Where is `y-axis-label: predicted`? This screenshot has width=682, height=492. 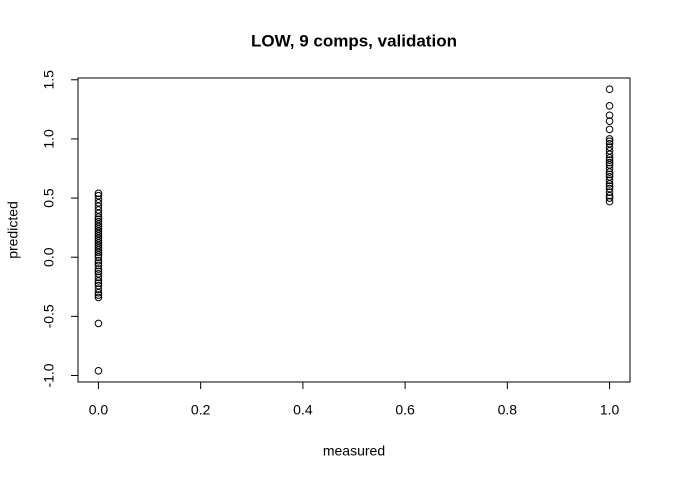
y-axis-label: predicted is located at coordinates (13, 230).